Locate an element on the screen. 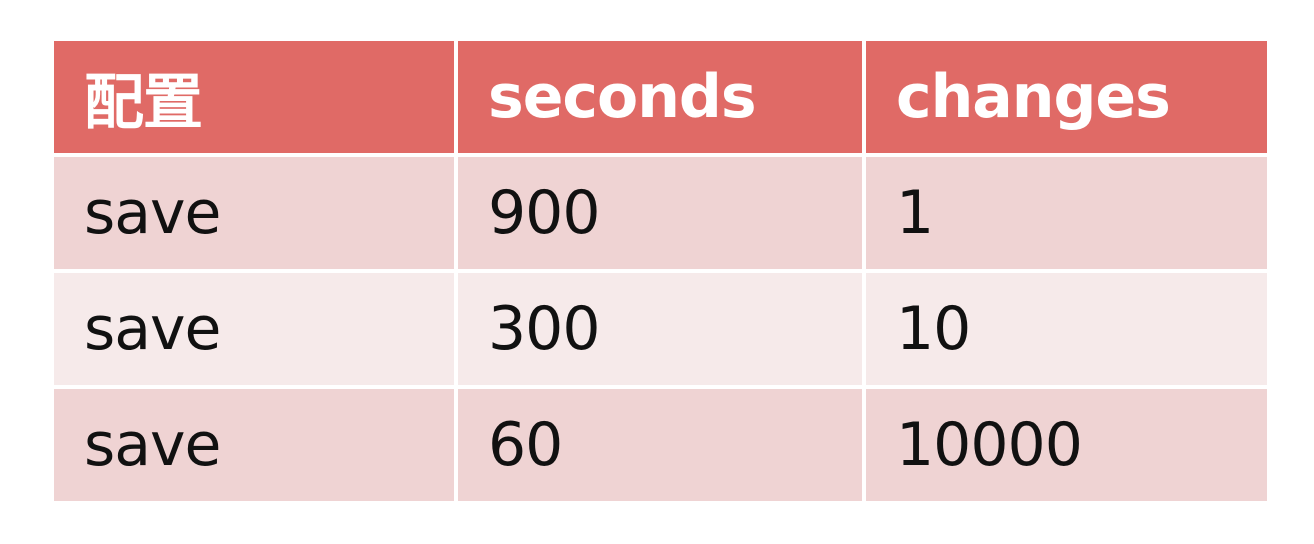 This screenshot has height=544, width=1314. cell-seconds: 60 is located at coordinates (660, 445).